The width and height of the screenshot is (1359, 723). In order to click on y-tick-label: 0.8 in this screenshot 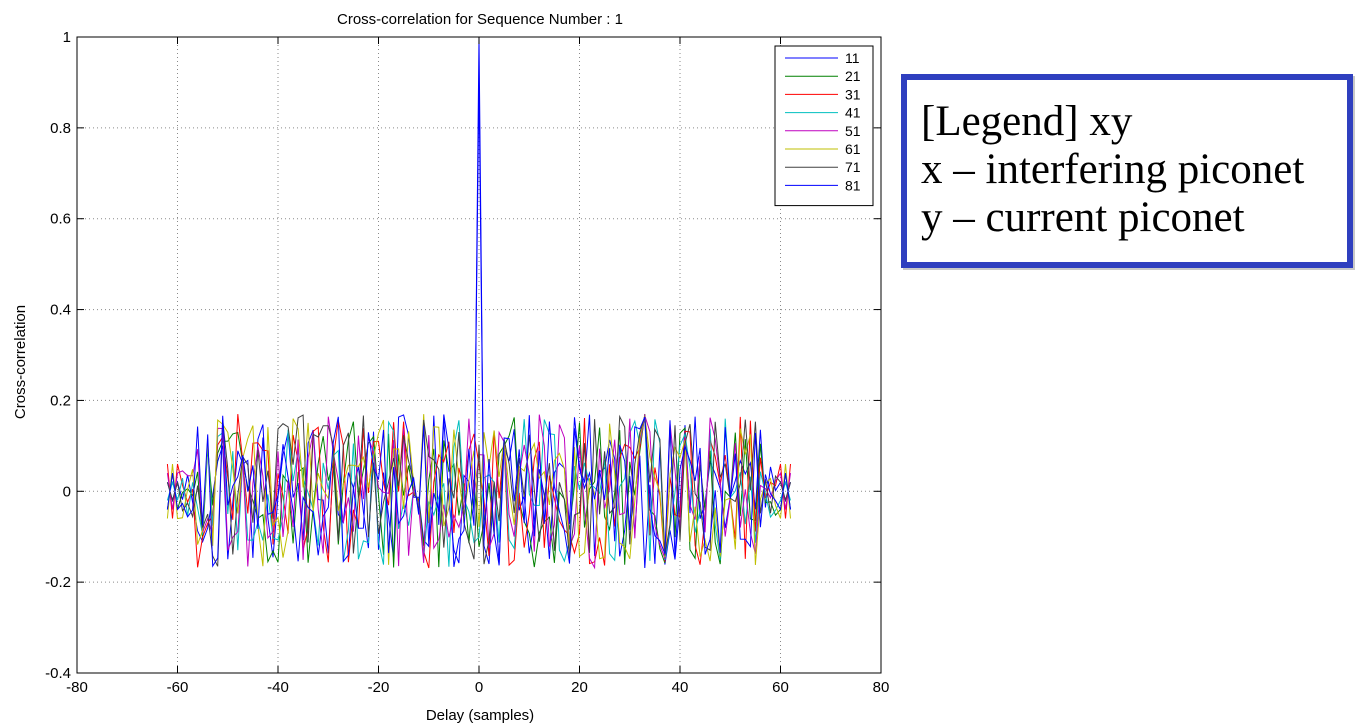, I will do `click(60, 128)`.